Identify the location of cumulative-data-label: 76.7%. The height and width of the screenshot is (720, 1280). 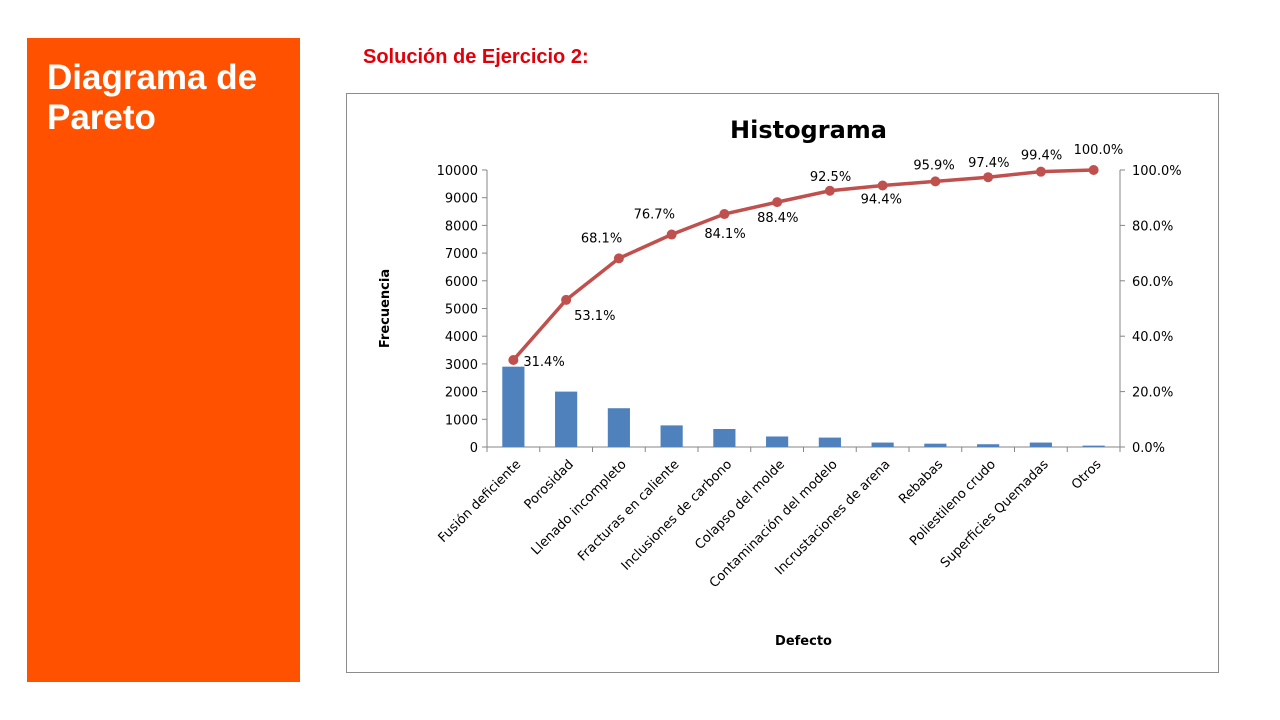
(654, 215).